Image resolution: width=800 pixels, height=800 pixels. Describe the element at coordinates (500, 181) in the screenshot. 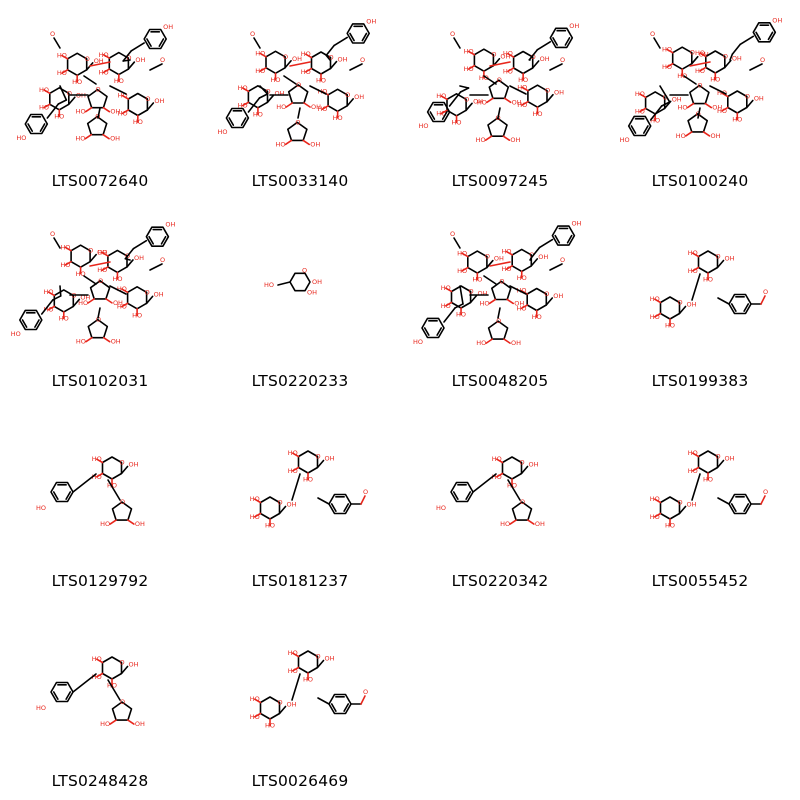

I see `molecule-id-label: LTS0097245` at that location.